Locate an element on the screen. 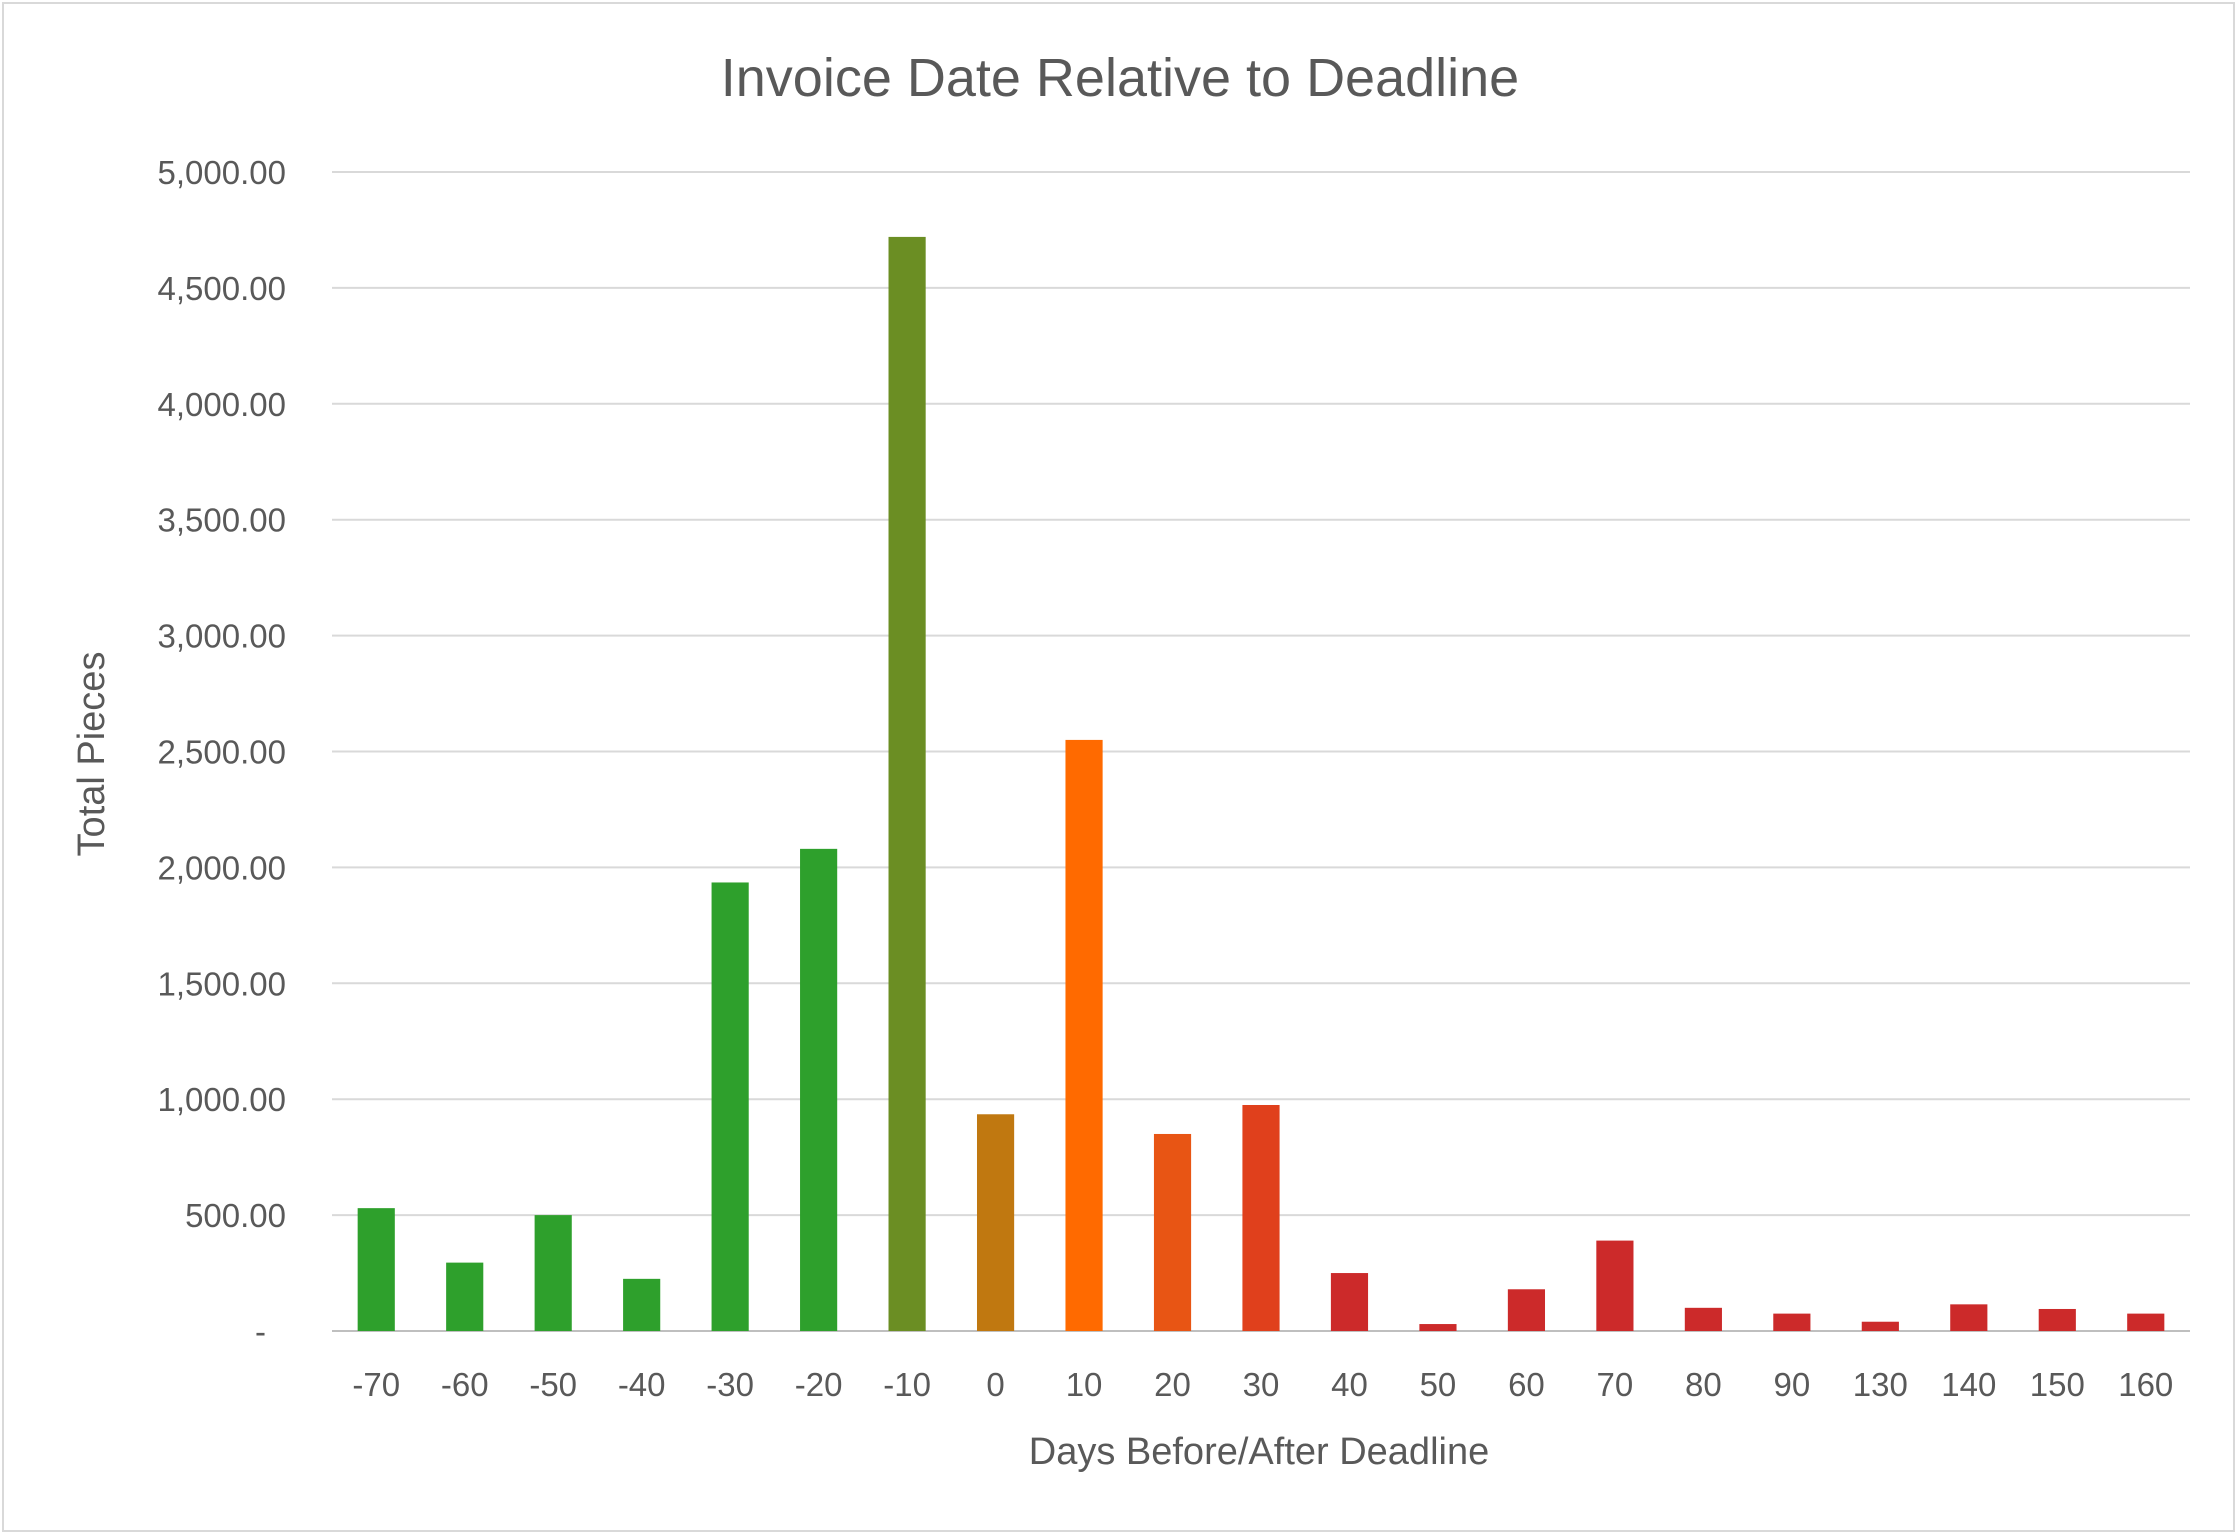  y-tick-label: 500.00 is located at coordinates (235, 1215).